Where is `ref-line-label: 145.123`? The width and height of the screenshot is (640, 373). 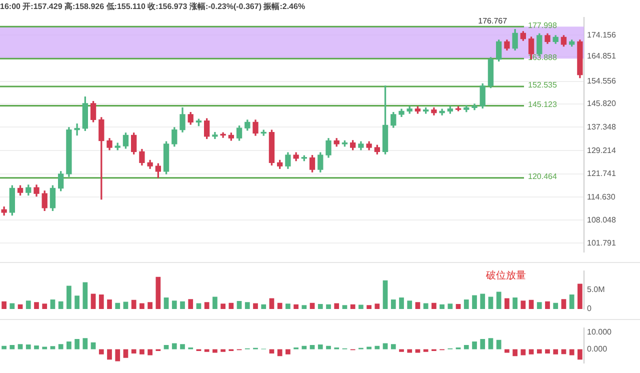
ref-line-label: 145.123 is located at coordinates (543, 104).